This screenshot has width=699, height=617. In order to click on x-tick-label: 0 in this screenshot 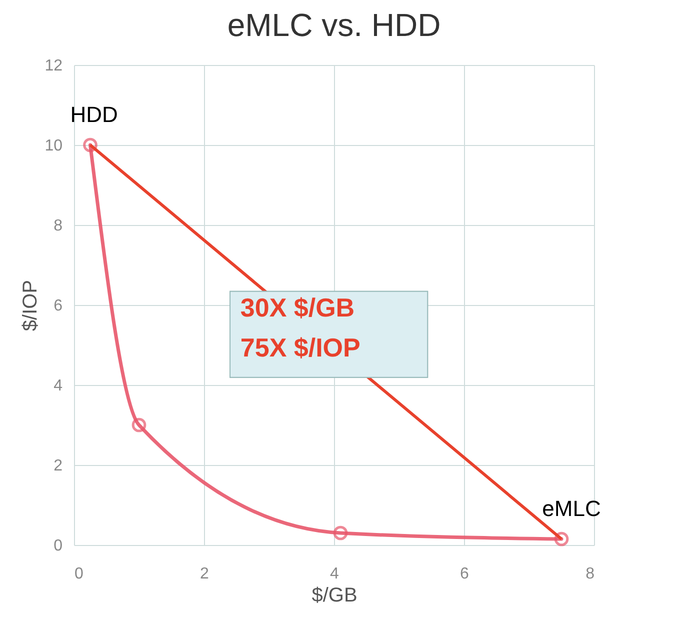, I will do `click(79, 574)`.